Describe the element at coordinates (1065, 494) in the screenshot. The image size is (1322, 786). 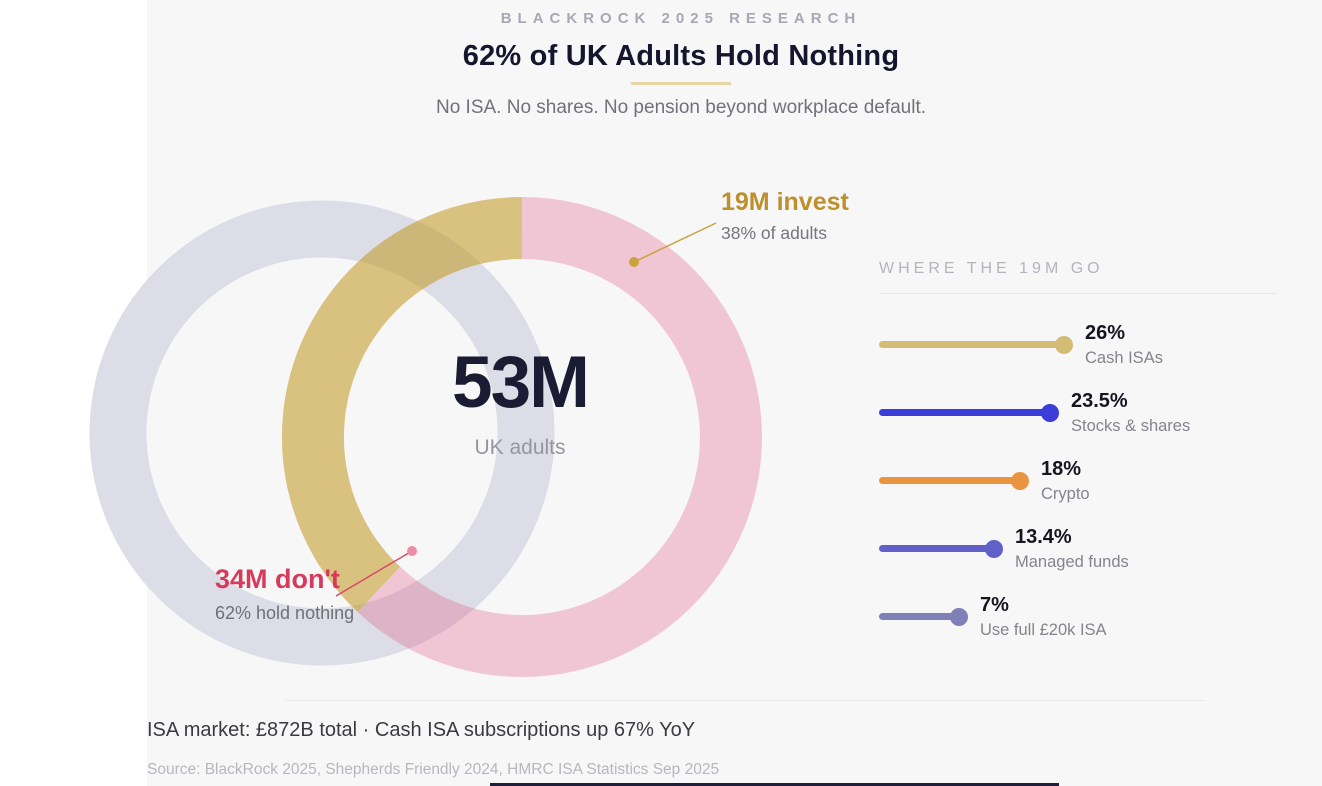
I see `bar-label: Crypto` at that location.